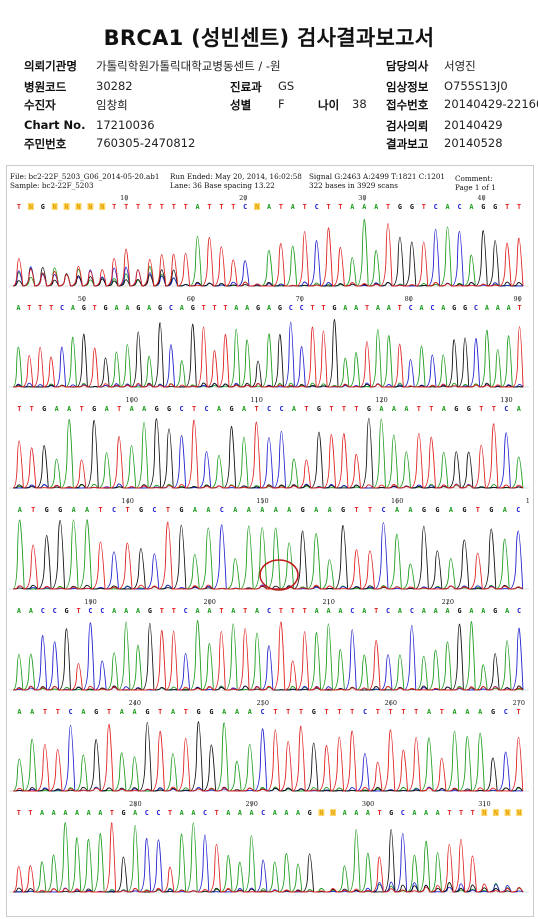 The height and width of the screenshot is (919, 538). I want to click on position-label: 160, so click(397, 501).